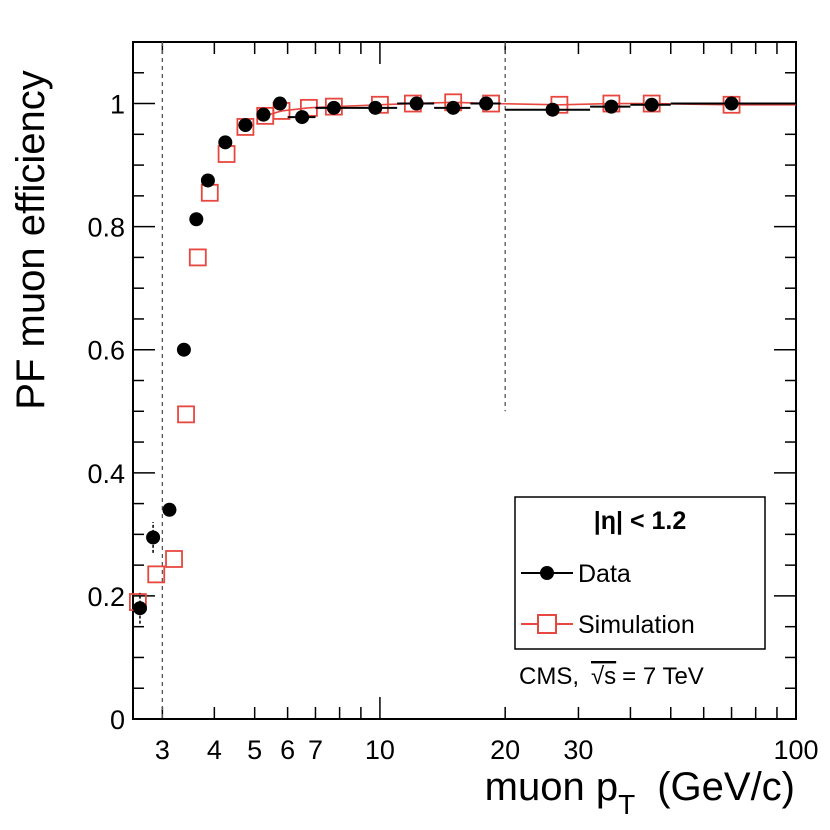  Describe the element at coordinates (726, 787) in the screenshot. I see `x-axis-title-unit: (GeV/c)` at that location.